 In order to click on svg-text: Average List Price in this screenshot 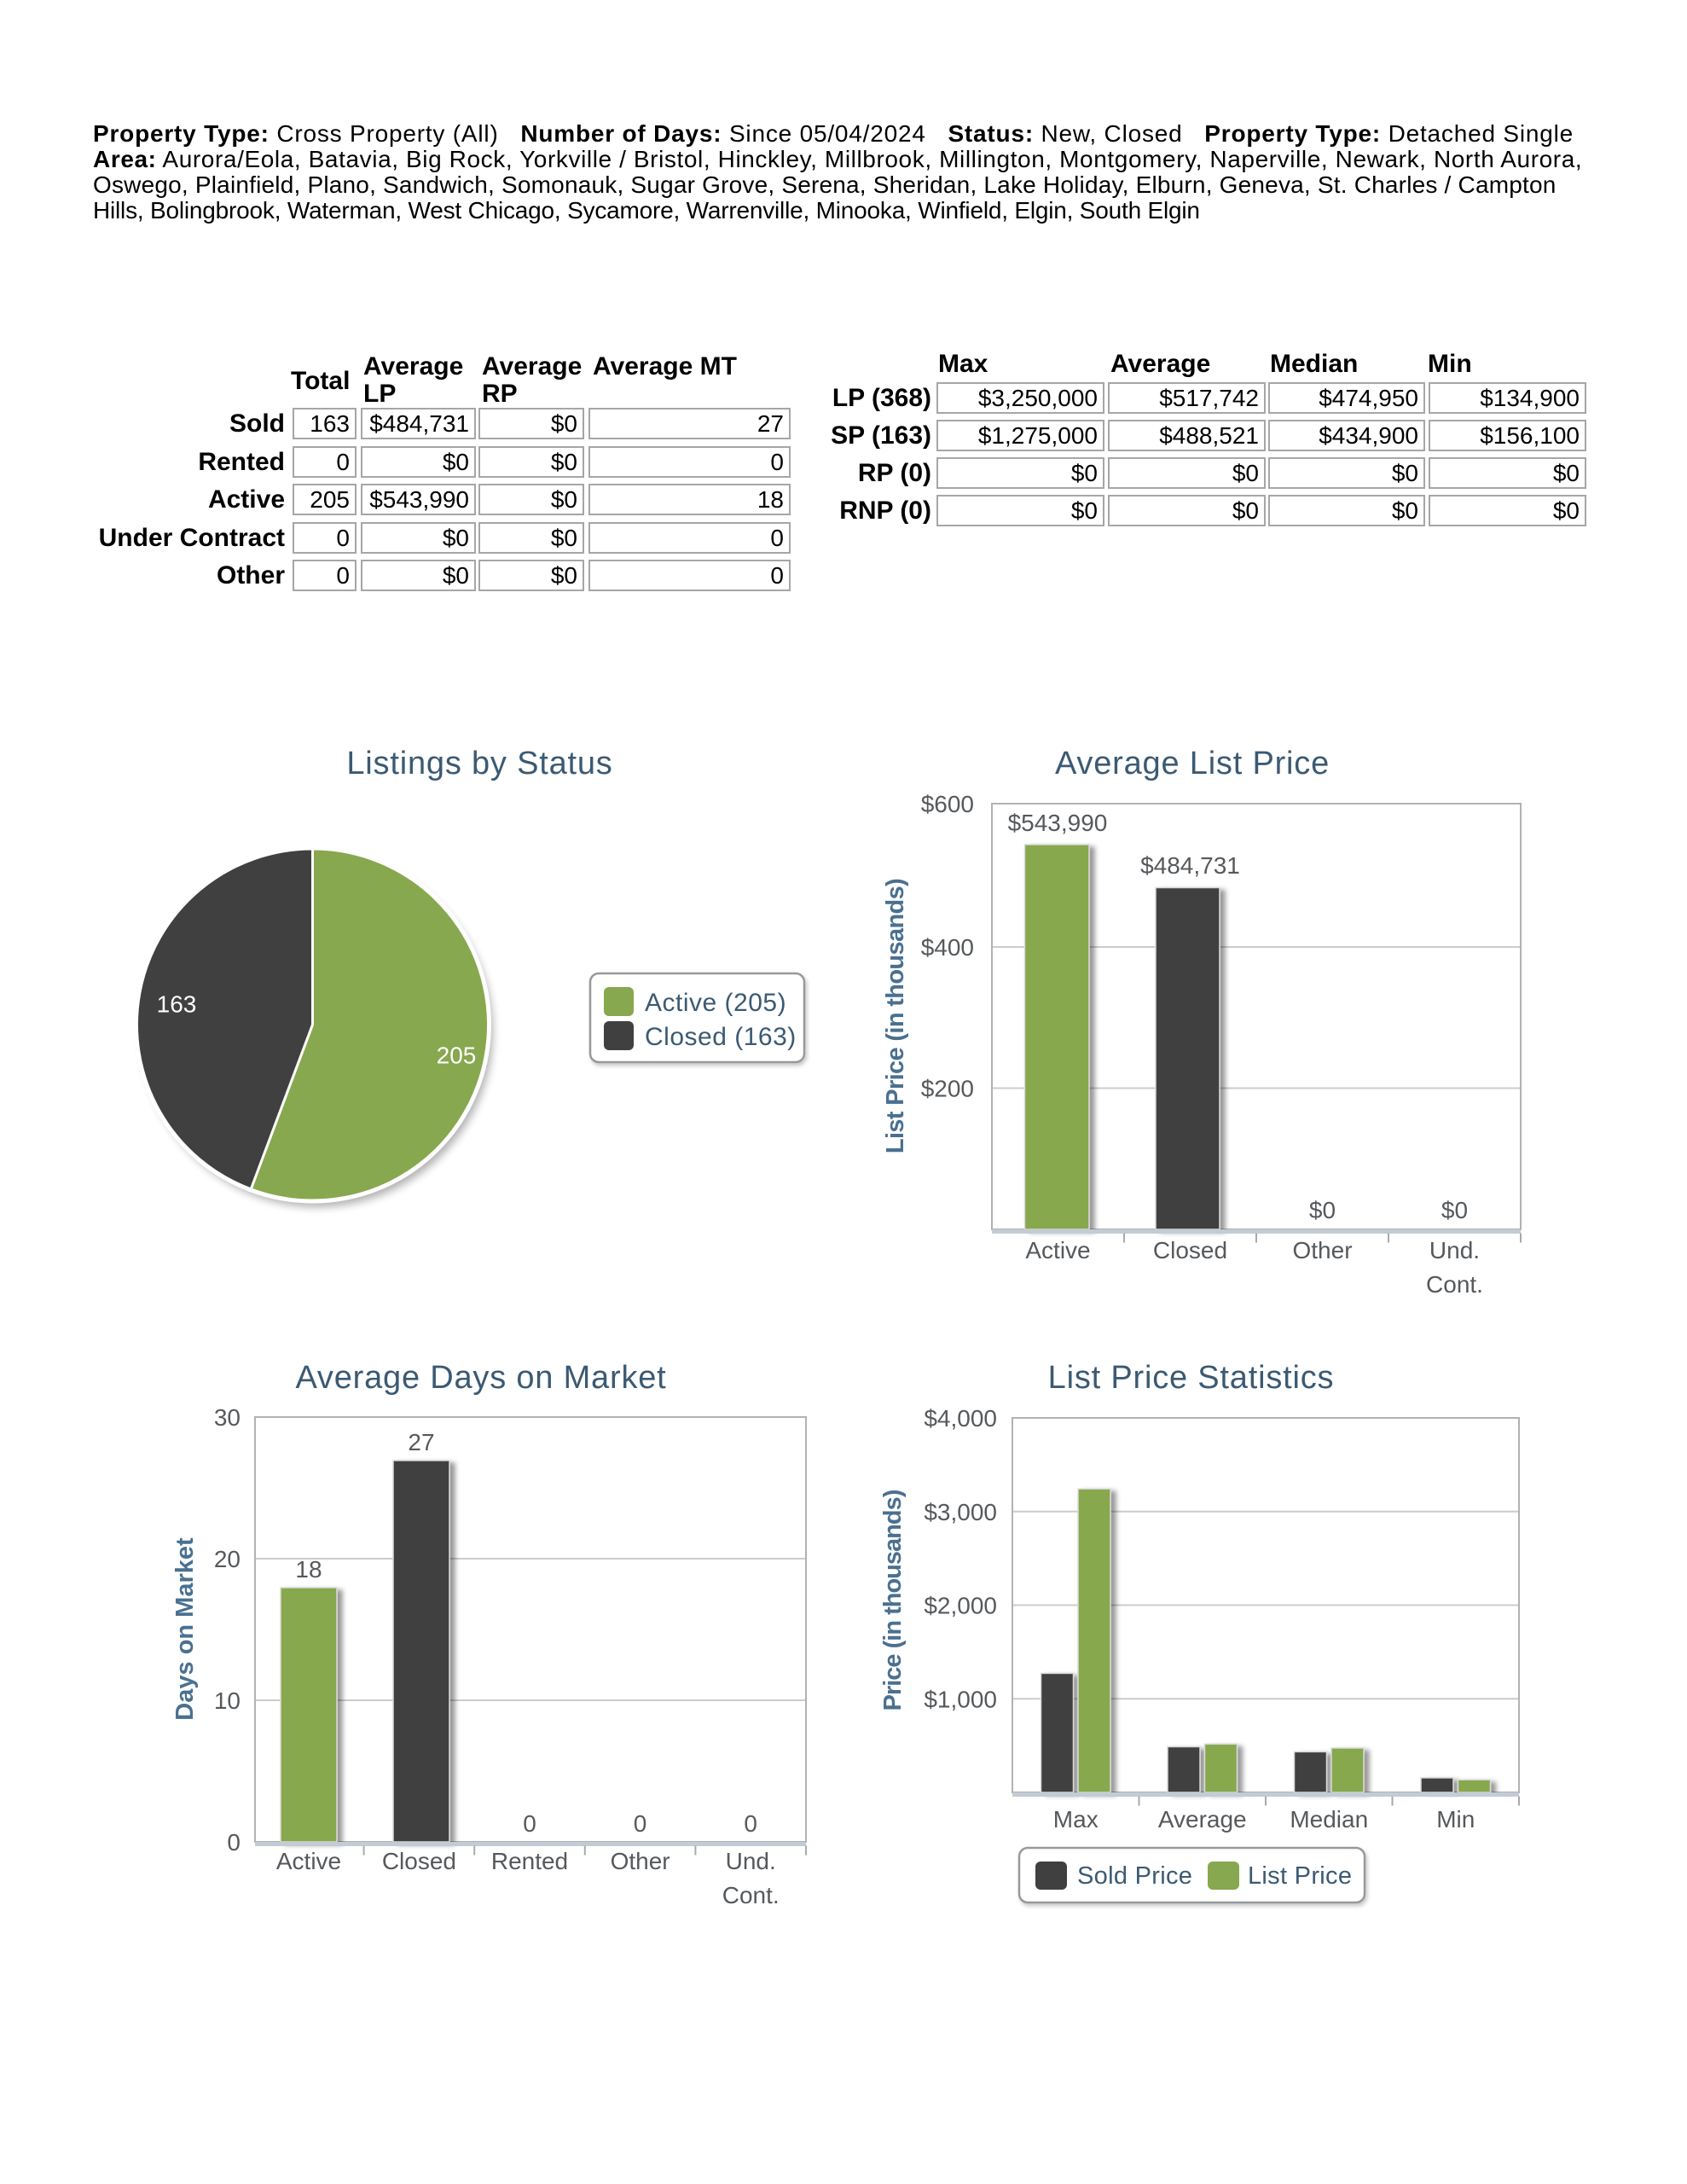, I will do `click(1193, 763)`.